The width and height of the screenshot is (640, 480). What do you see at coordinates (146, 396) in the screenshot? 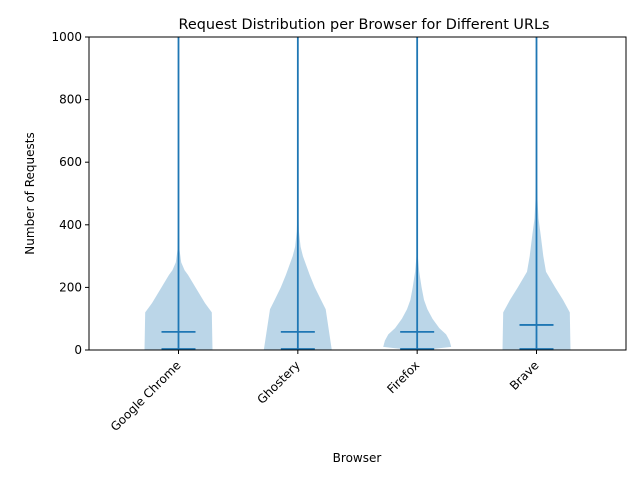
I see `x-tick-label: Google Chrome` at bounding box center [146, 396].